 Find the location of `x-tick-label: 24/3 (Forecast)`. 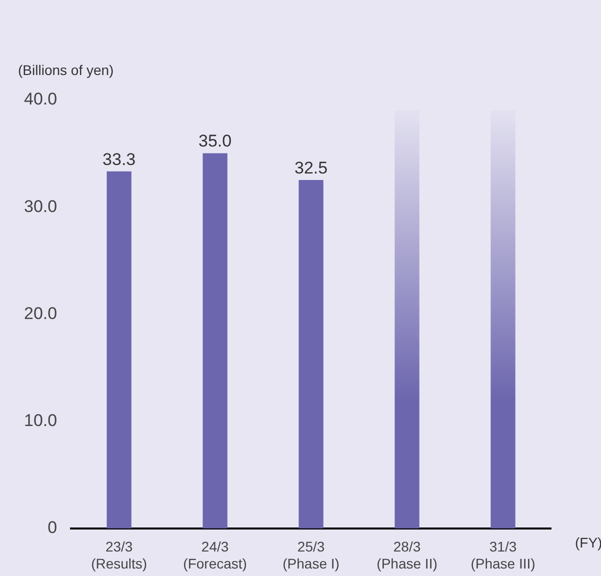

x-tick-label: 24/3 (Forecast) is located at coordinates (215, 555).